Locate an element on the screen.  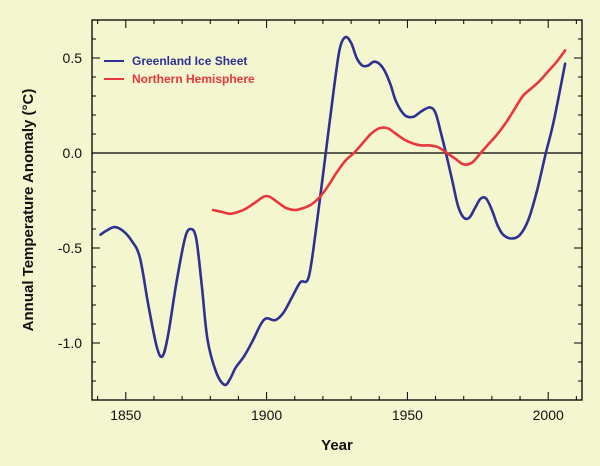
legend-label-northern-hemisphere: Northern Hemisphere is located at coordinates (193, 79).